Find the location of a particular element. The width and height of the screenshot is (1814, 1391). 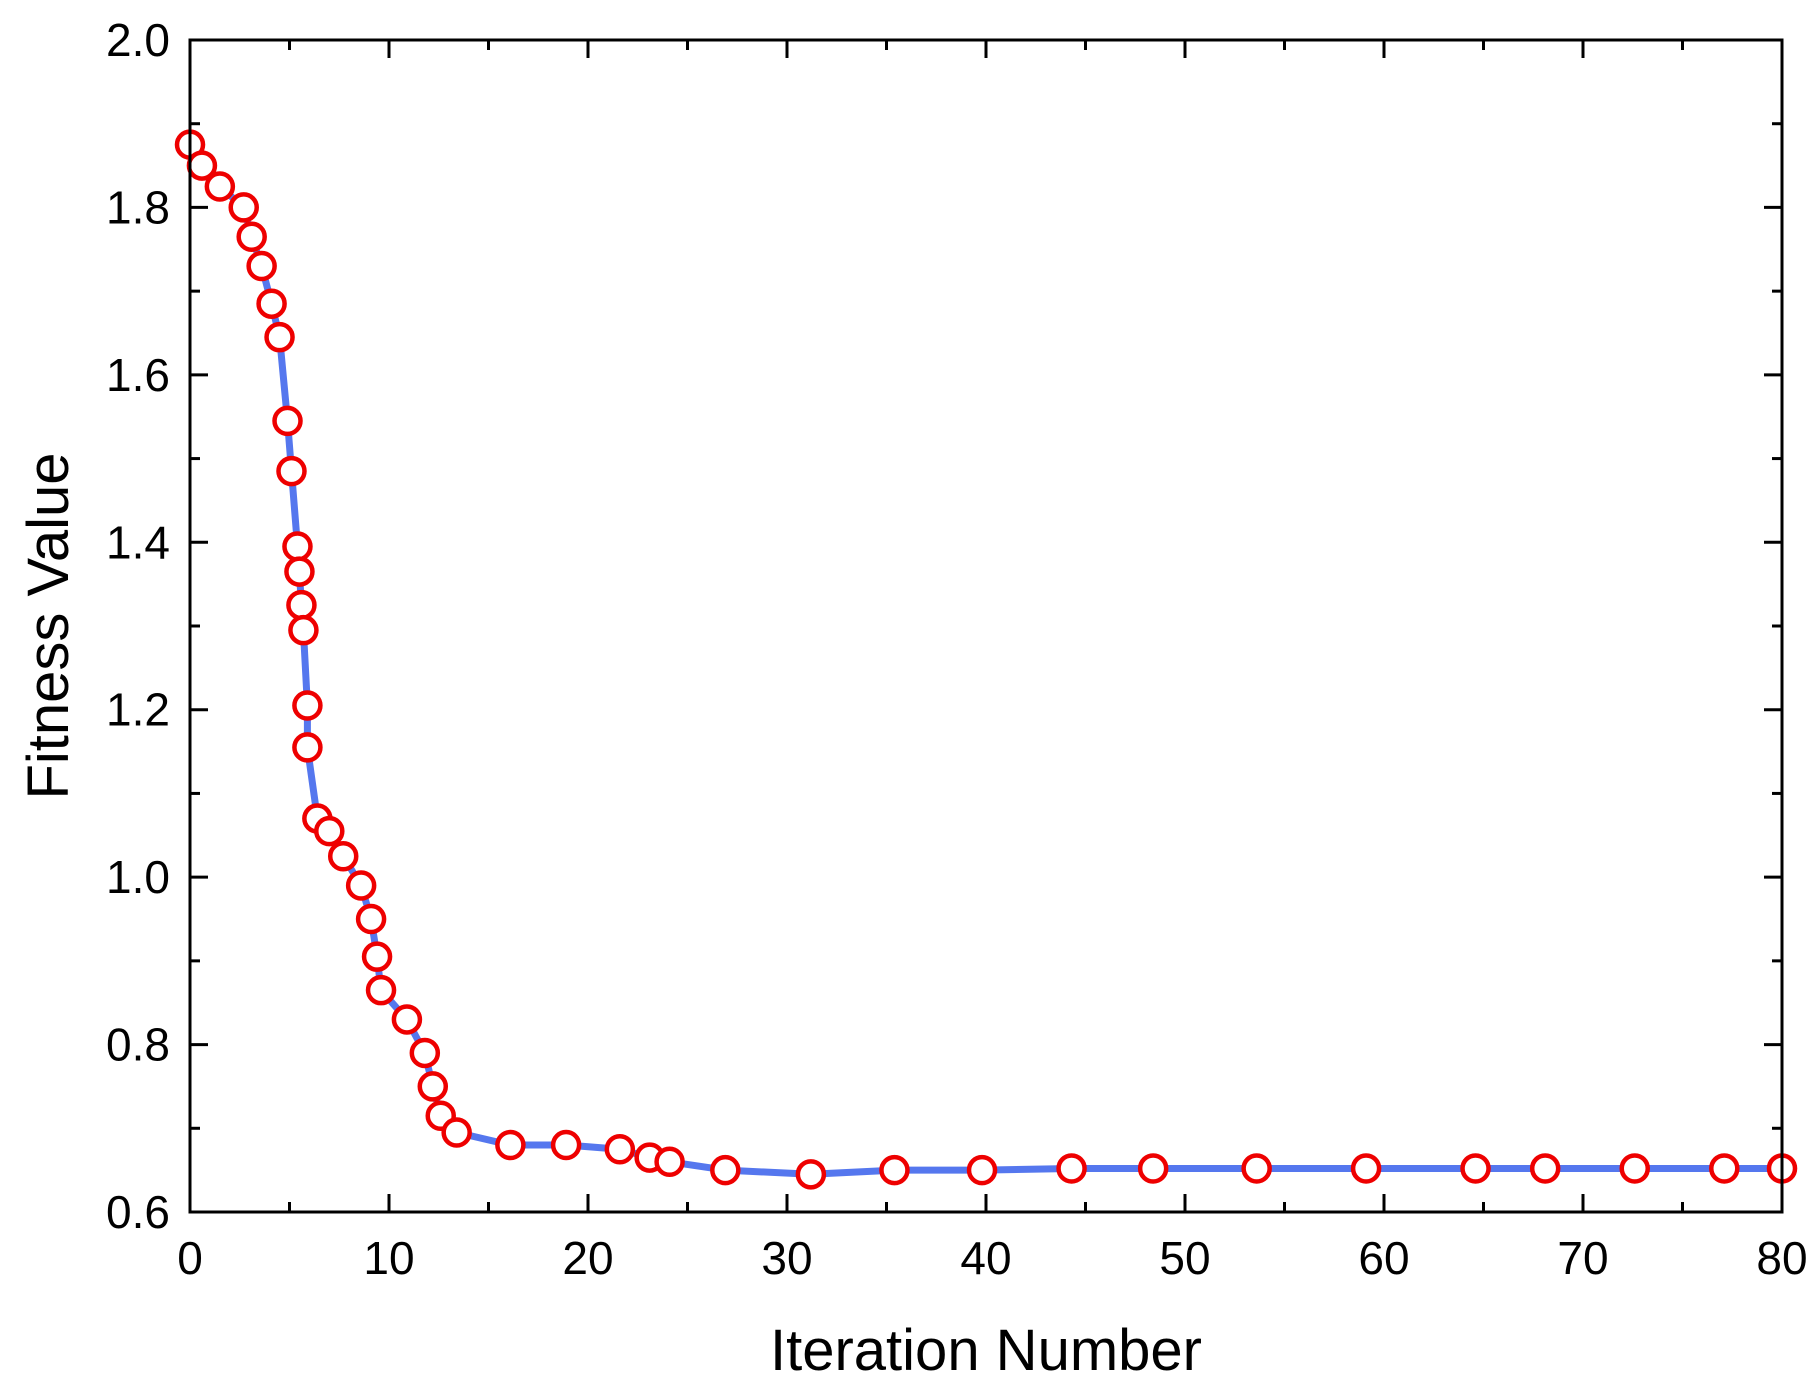

y-tick-label: 0.8 is located at coordinates (138, 1045).